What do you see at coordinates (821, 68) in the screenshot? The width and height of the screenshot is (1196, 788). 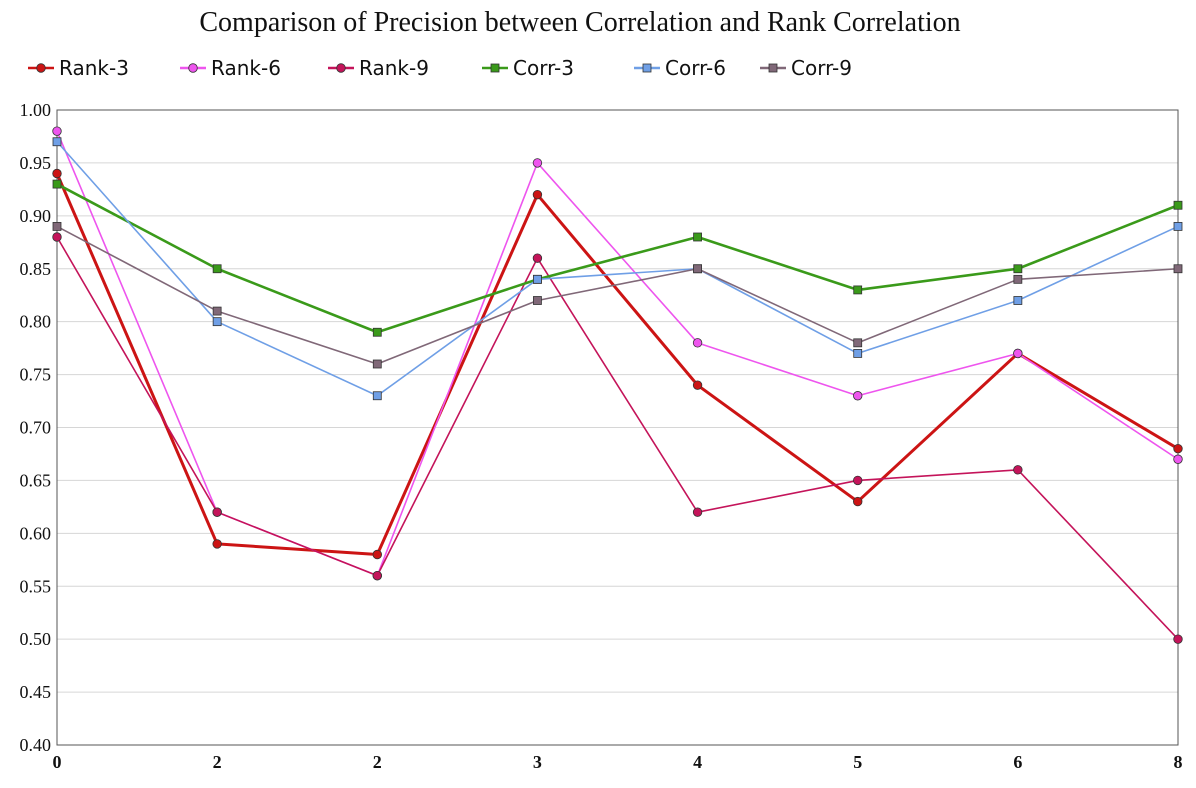 I see `legend-label: Corr-9` at bounding box center [821, 68].